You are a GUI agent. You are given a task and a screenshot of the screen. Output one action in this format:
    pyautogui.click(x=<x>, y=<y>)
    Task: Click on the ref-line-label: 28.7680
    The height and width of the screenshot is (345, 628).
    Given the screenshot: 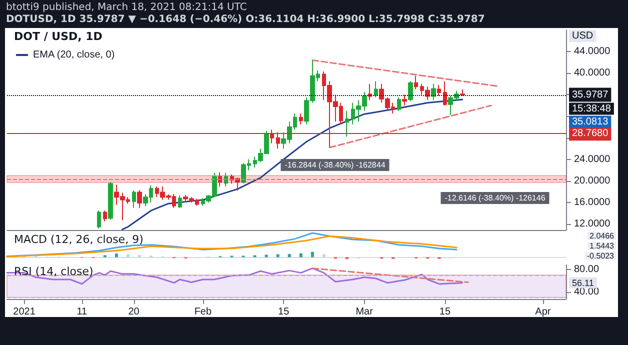 What is the action you would take?
    pyautogui.click(x=590, y=134)
    